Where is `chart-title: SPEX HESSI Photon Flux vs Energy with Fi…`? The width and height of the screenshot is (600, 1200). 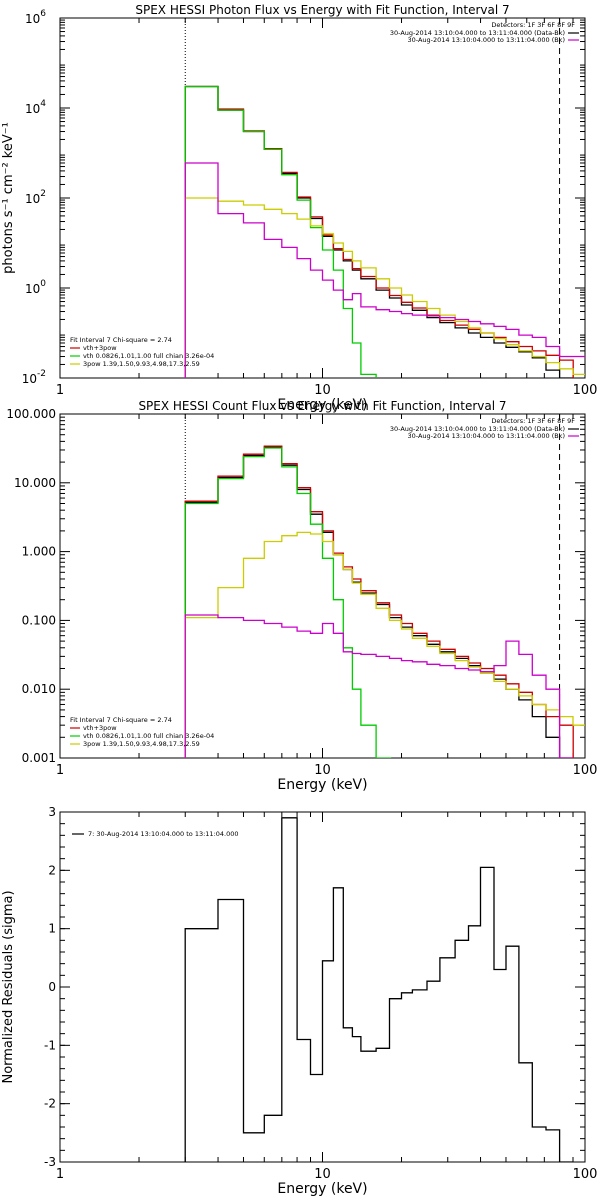 chart-title: SPEX HESSI Photon Flux vs Energy with Fi… is located at coordinates (322, 10).